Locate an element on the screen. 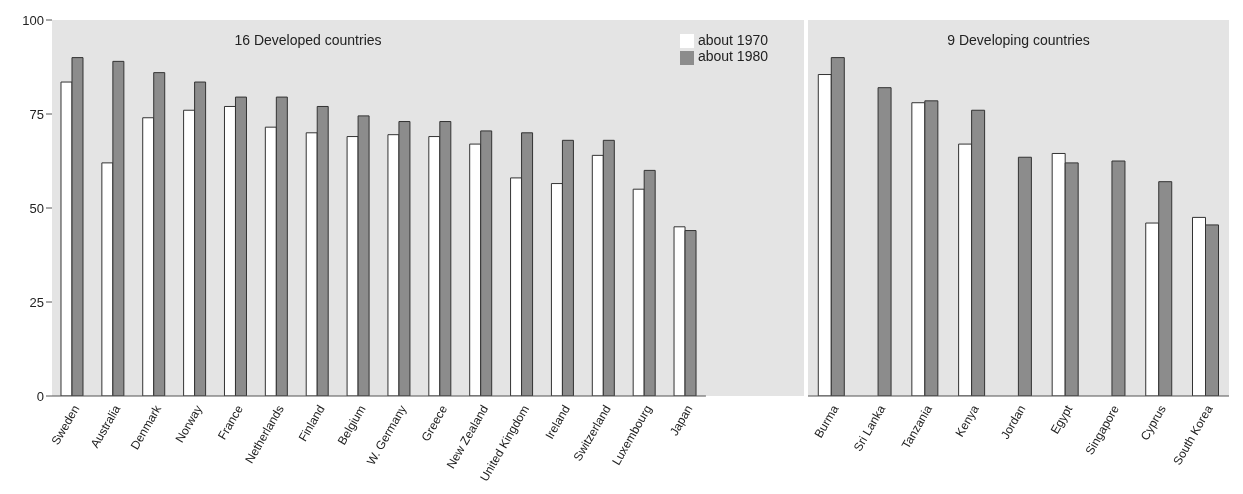 The height and width of the screenshot is (494, 1243). y-tick-label: 75 is located at coordinates (36, 114).